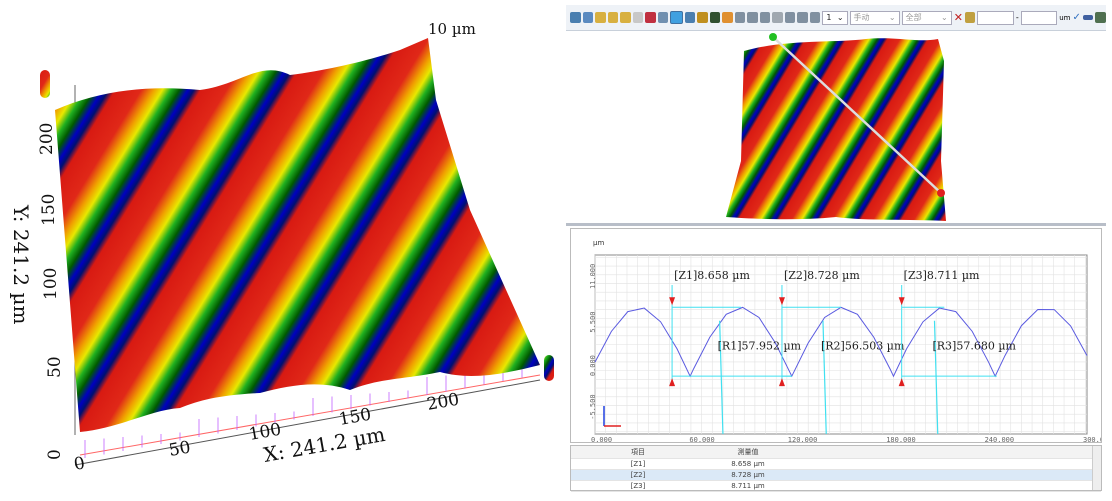 The height and width of the screenshot is (501, 1112). I want to click on y-tick: 0, so click(55, 454).